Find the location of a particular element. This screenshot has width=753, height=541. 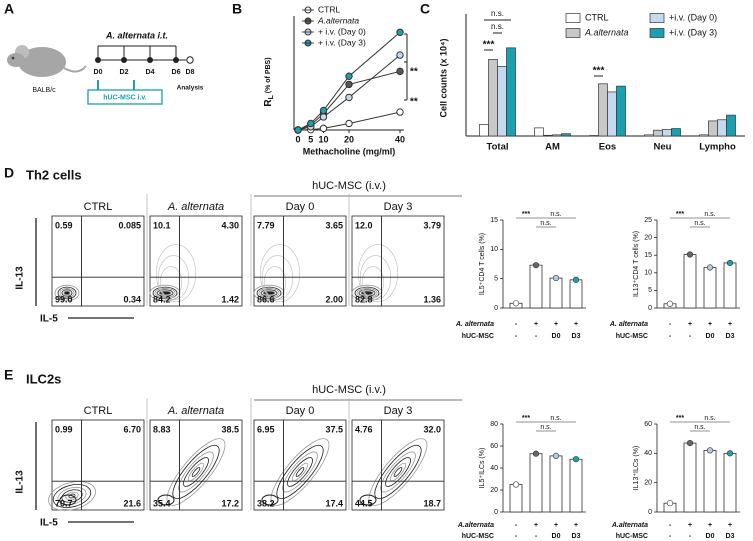

day-label: D4 is located at coordinates (150, 72).